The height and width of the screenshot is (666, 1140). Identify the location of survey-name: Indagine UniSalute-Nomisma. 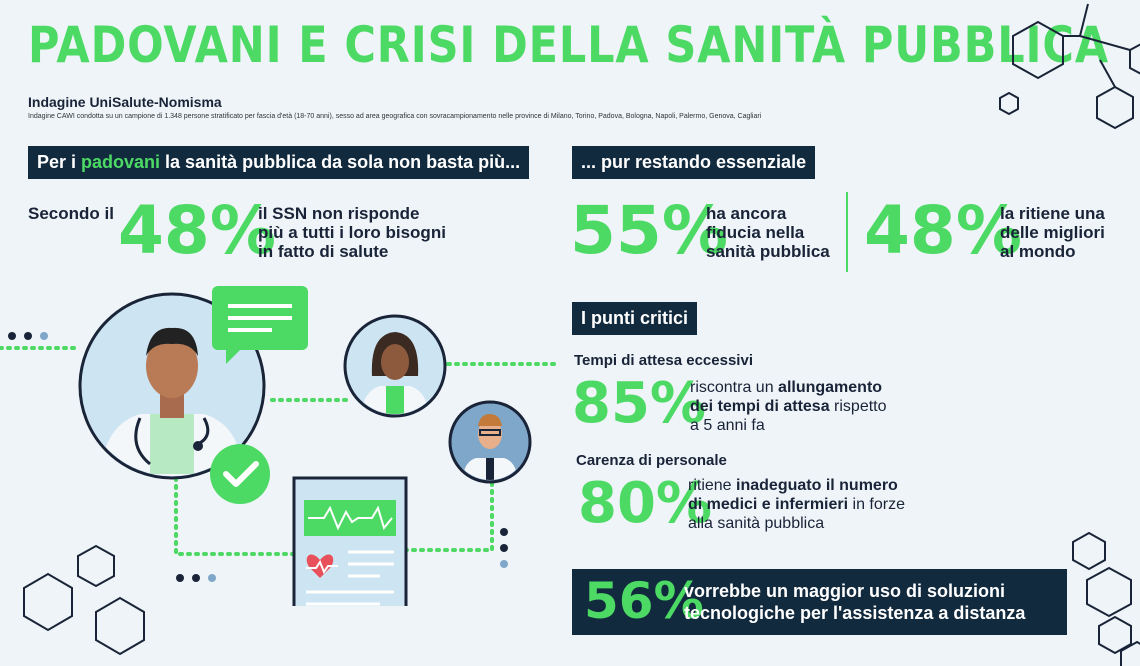
(125, 102).